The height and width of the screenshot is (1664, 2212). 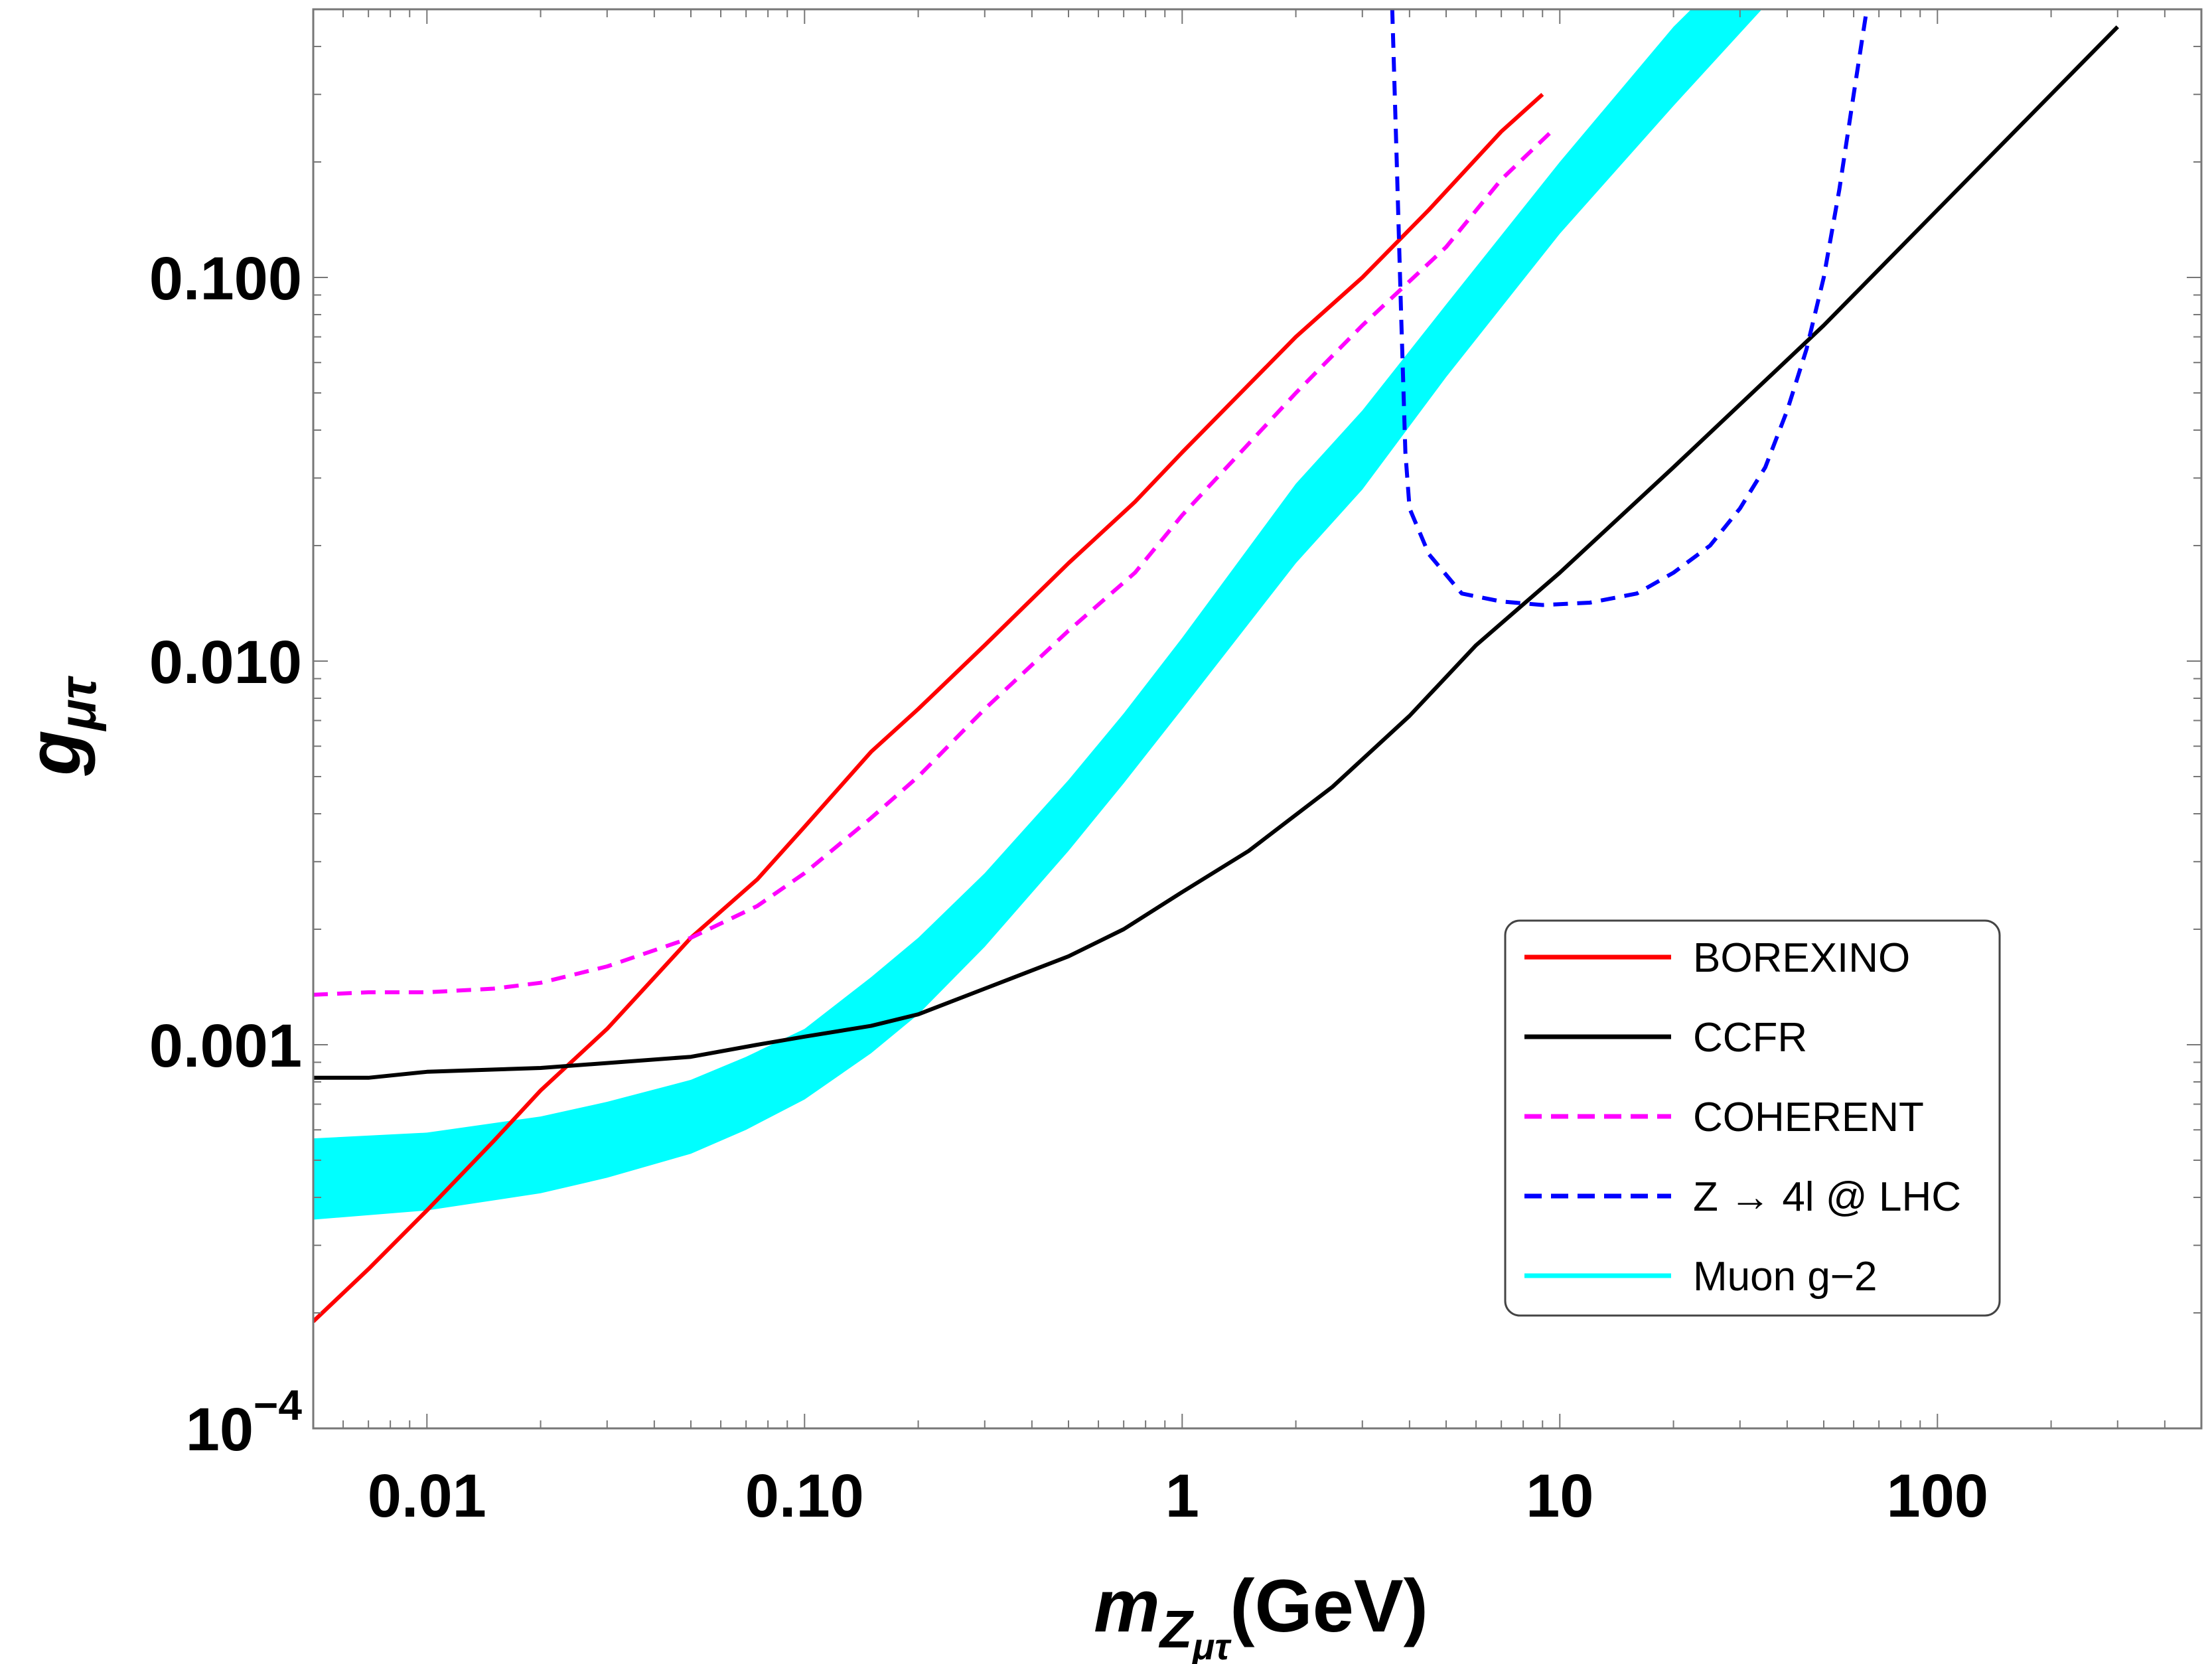 What do you see at coordinates (1802, 958) in the screenshot?
I see `legend-label-borexino: BOREXINO` at bounding box center [1802, 958].